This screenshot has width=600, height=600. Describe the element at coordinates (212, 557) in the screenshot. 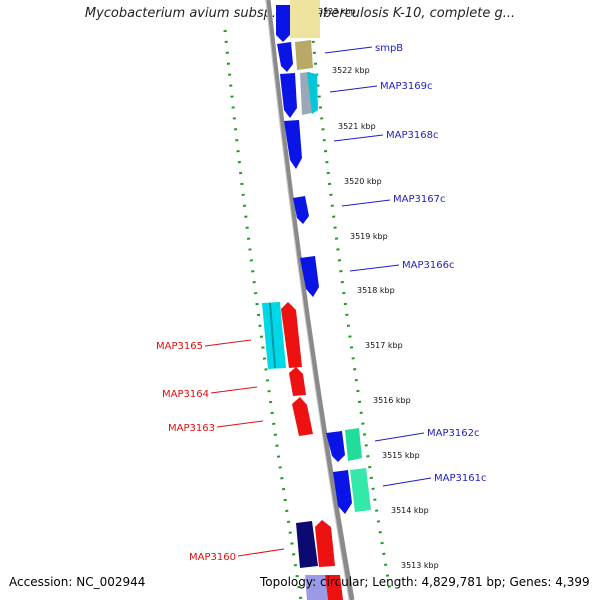

I see `gene-label-MAP3160: MAP3160` at that location.